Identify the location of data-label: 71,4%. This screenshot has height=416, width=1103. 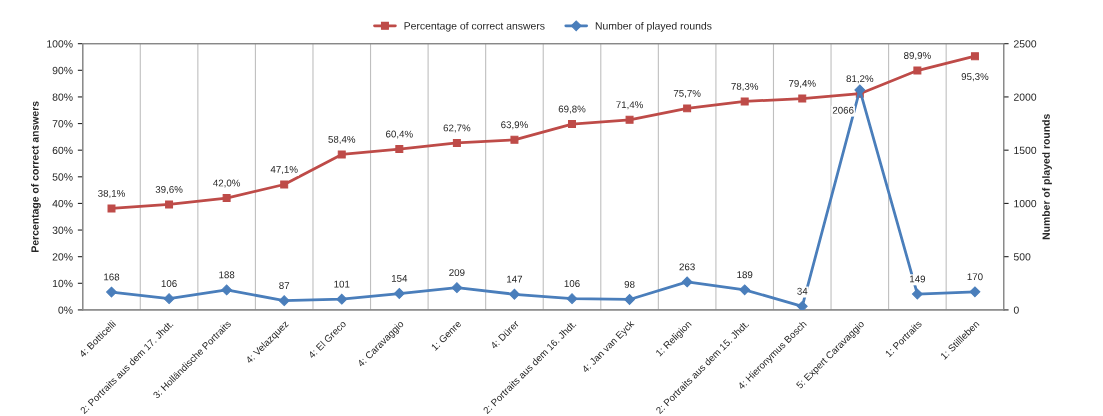
(630, 105).